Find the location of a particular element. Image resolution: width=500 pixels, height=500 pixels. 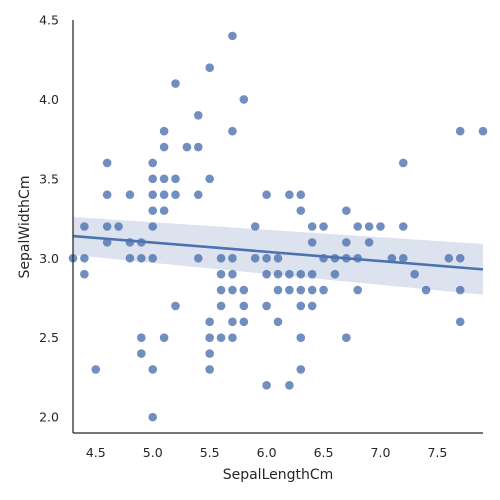

regression-line is located at coordinates (278, 252).